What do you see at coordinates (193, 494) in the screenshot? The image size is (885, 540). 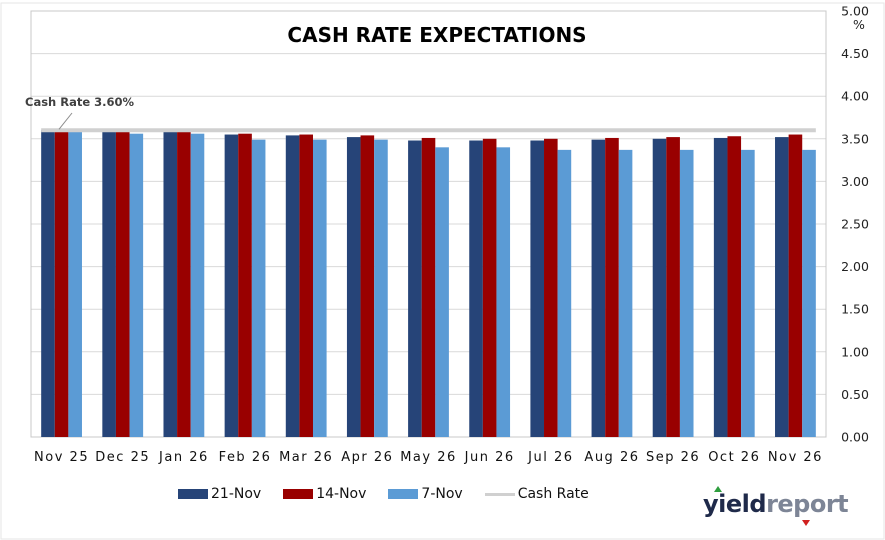 I see `legend-swatch-21-nov` at bounding box center [193, 494].